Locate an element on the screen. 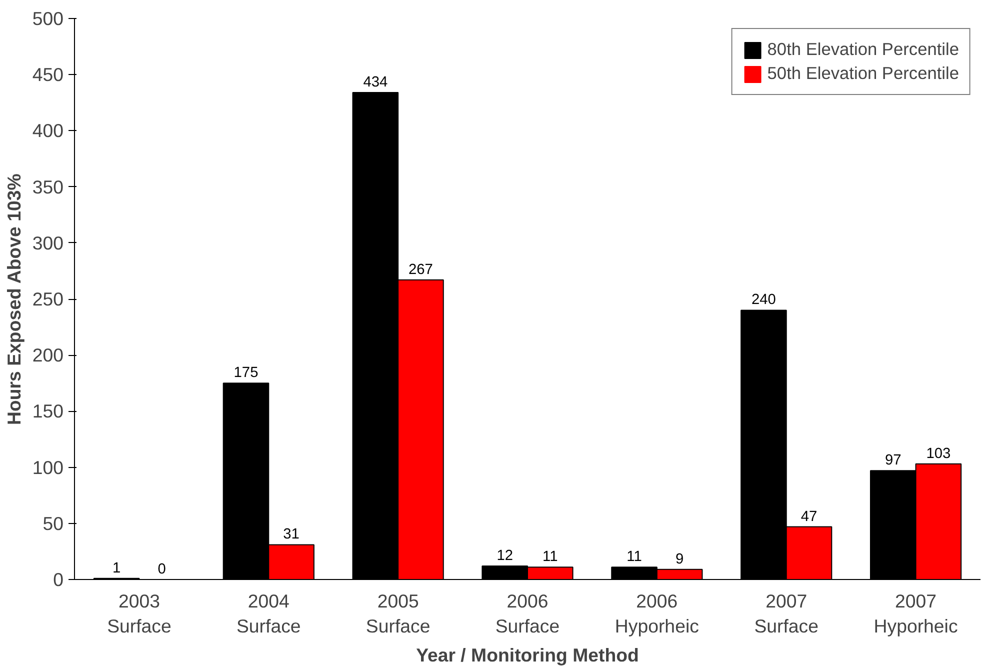 This screenshot has height=668, width=990. x-tick-label: 2007 Surface is located at coordinates (786, 613).